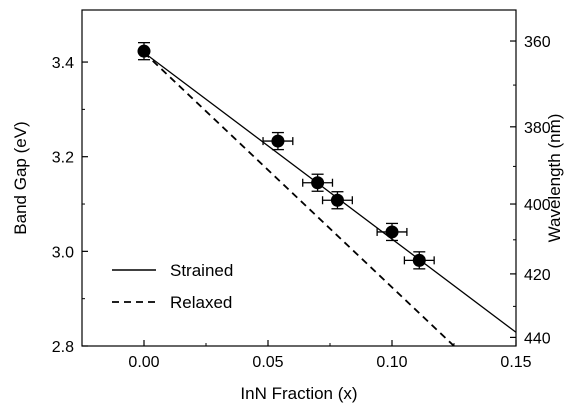 The height and width of the screenshot is (411, 569). I want to click on y-tick-label: 3.2, so click(63, 158).